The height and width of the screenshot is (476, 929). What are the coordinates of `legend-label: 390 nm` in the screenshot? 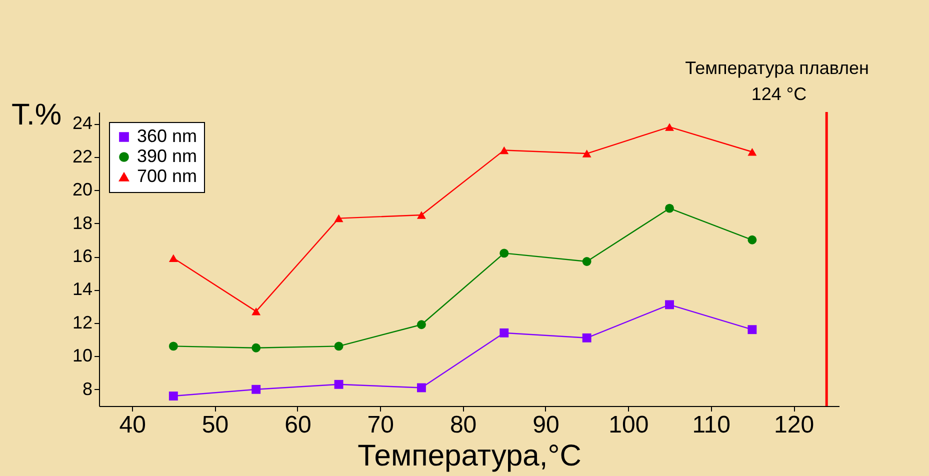 It's located at (167, 156).